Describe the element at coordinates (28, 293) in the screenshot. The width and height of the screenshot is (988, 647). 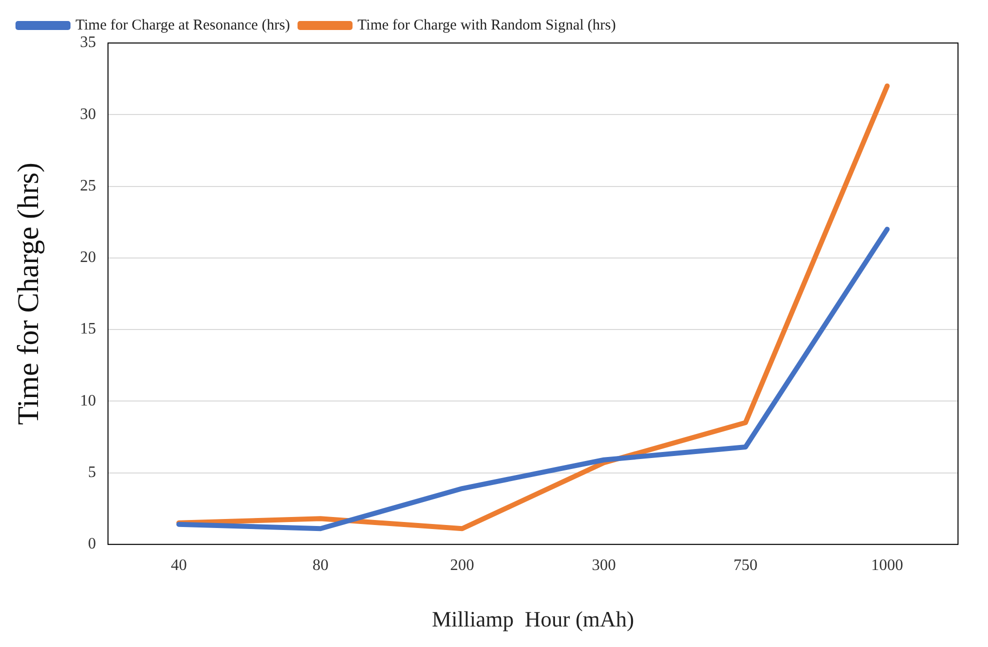
I see `y-axis-title: Time for Charge (hrs)` at that location.